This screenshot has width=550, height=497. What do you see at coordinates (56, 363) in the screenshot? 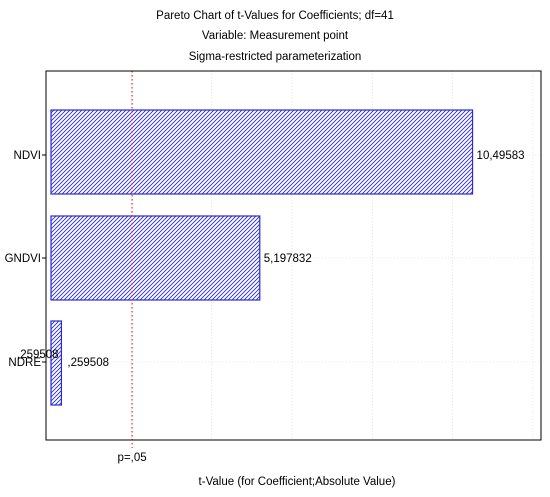
I see `bar-ndre` at bounding box center [56, 363].